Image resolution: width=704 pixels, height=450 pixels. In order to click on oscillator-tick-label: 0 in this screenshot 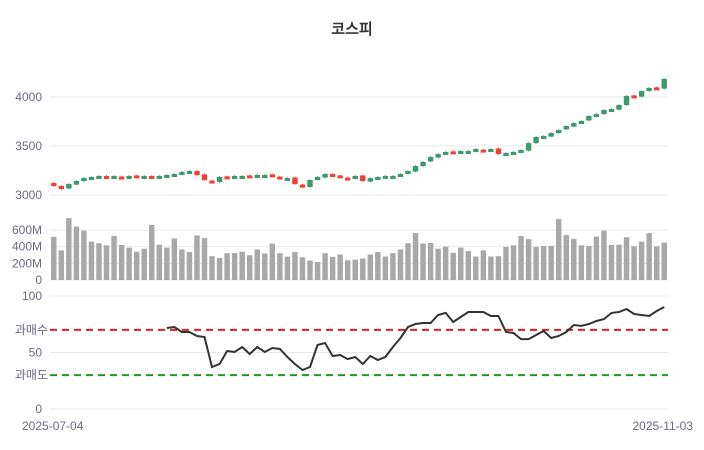, I will do `click(38, 409)`.